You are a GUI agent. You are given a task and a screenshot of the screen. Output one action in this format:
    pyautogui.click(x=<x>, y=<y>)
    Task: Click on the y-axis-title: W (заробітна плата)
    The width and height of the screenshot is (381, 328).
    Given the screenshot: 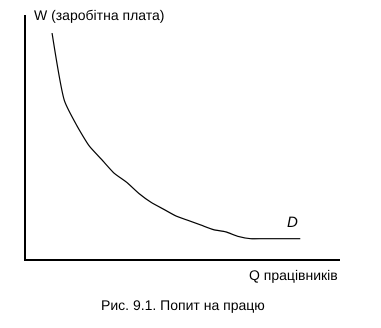 What is the action you would take?
    pyautogui.click(x=99, y=15)
    